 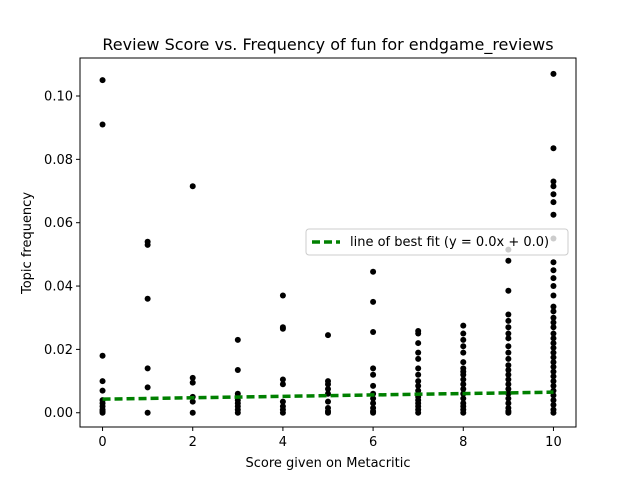 I want to click on y-tick-label: 0.00, so click(x=58, y=413).